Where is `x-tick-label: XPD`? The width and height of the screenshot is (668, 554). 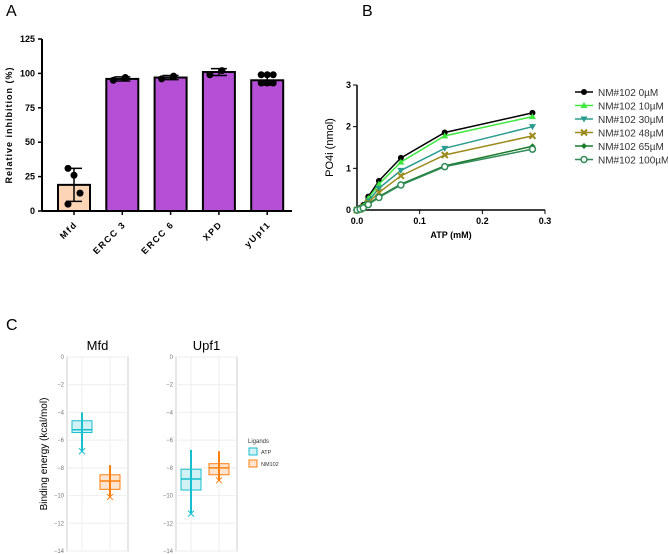
x-tick-label: XPD is located at coordinates (212, 230).